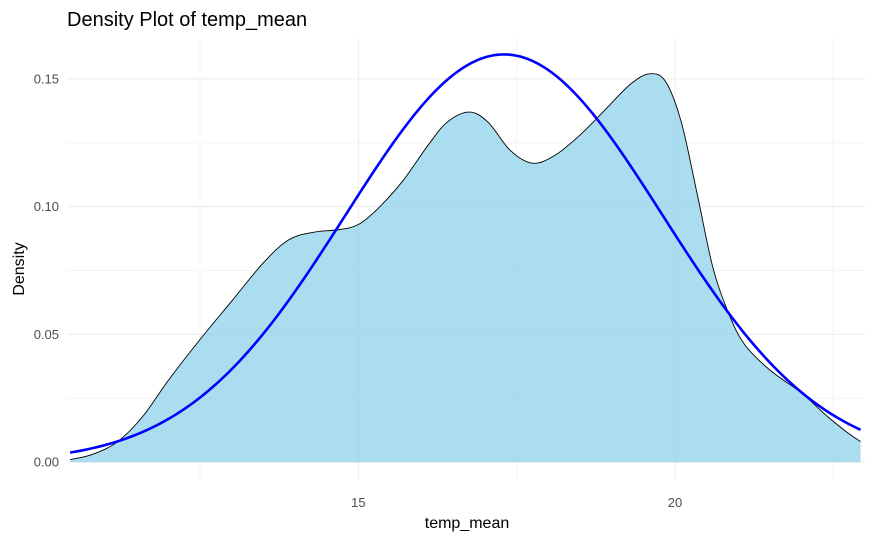 The height and width of the screenshot is (540, 875). I want to click on x-tick-label-0: 15, so click(358, 502).